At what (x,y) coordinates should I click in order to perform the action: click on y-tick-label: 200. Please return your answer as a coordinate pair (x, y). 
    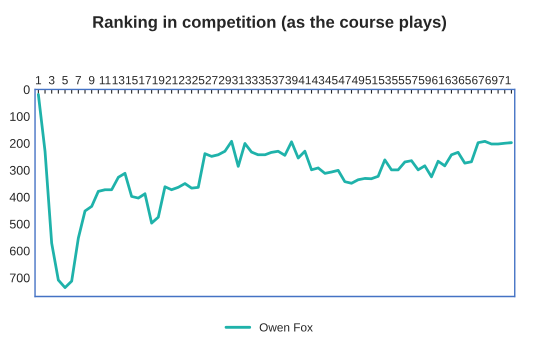
    Looking at the image, I should click on (20, 143).